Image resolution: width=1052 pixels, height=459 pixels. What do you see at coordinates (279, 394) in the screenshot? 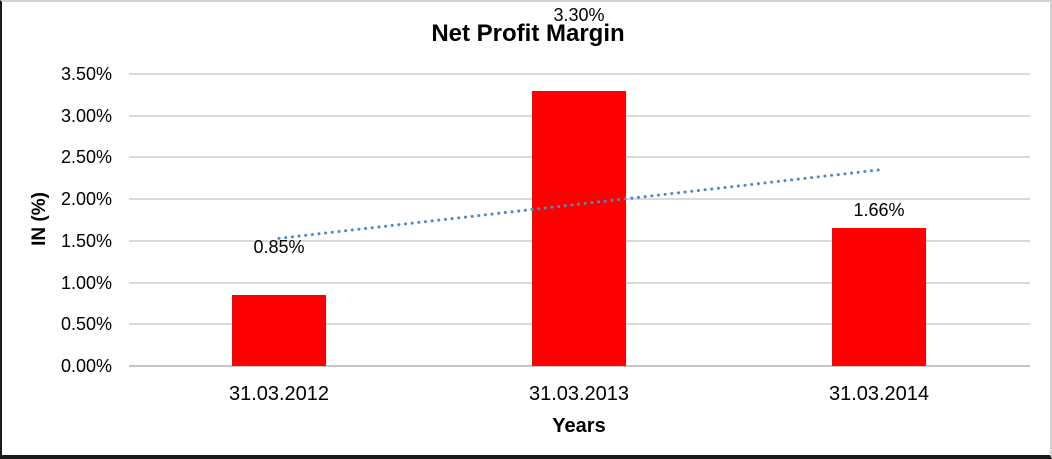
I see `x-axis-tick-label: 31.03.2012` at bounding box center [279, 394].